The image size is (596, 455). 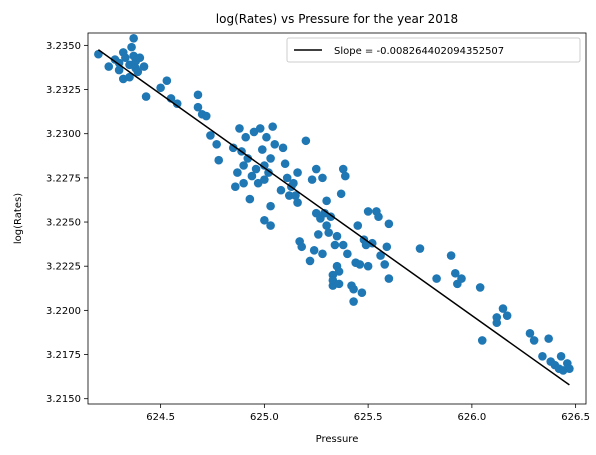 I want to click on y-tick-label: 3.2225, so click(x=63, y=267).